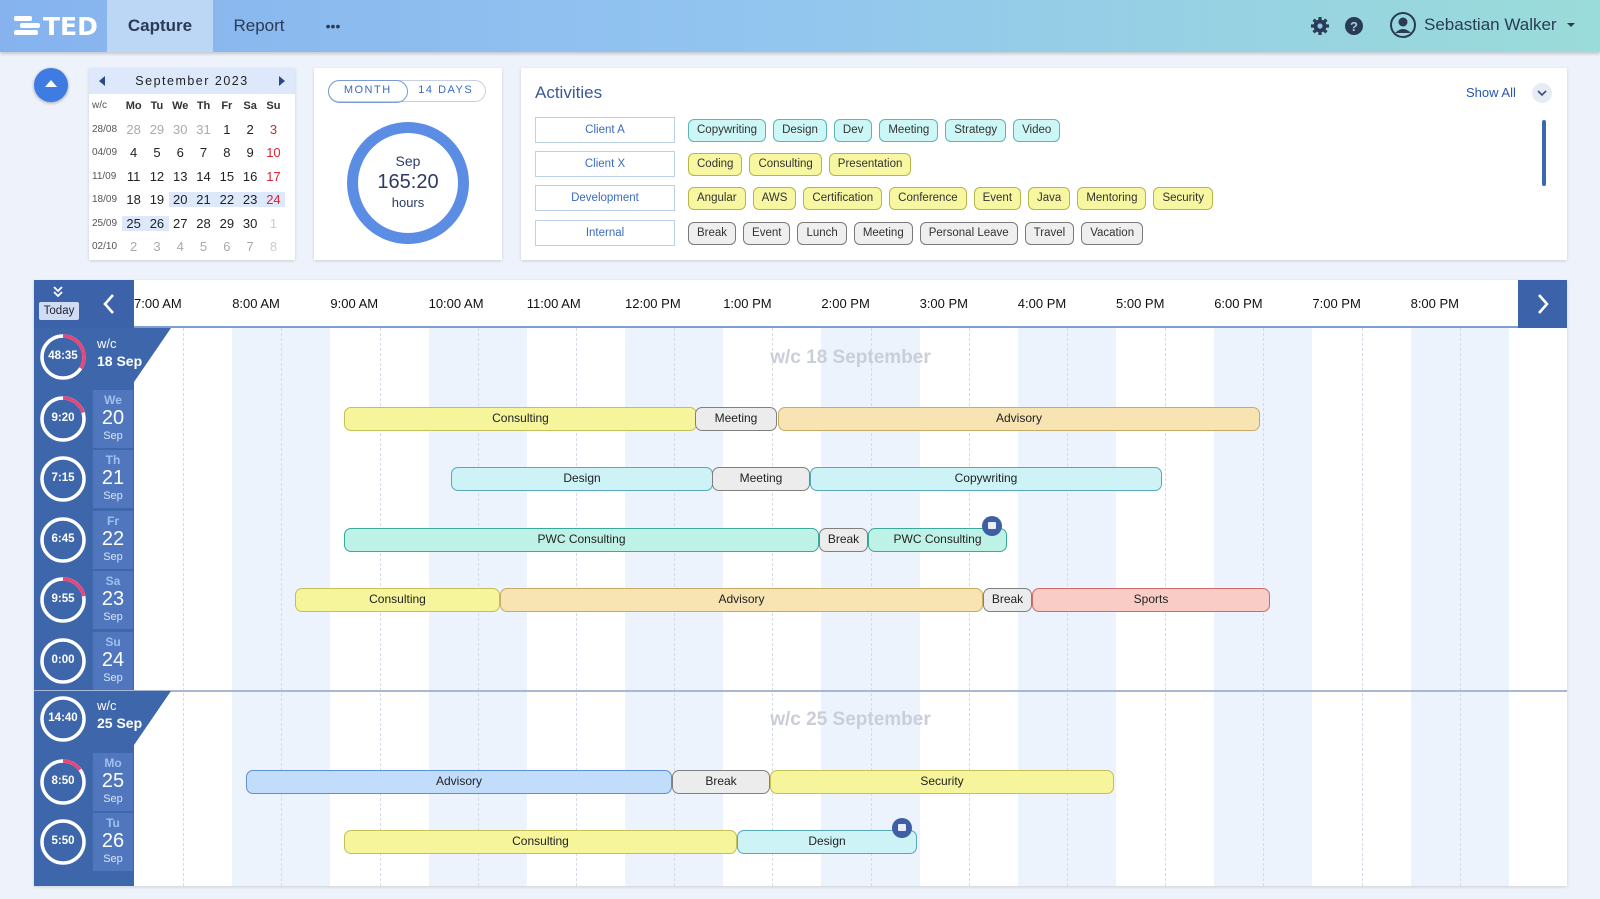 The width and height of the screenshot is (1600, 899). Describe the element at coordinates (968, 233) in the screenshot. I see `activity-chip: Personal Leave` at that location.